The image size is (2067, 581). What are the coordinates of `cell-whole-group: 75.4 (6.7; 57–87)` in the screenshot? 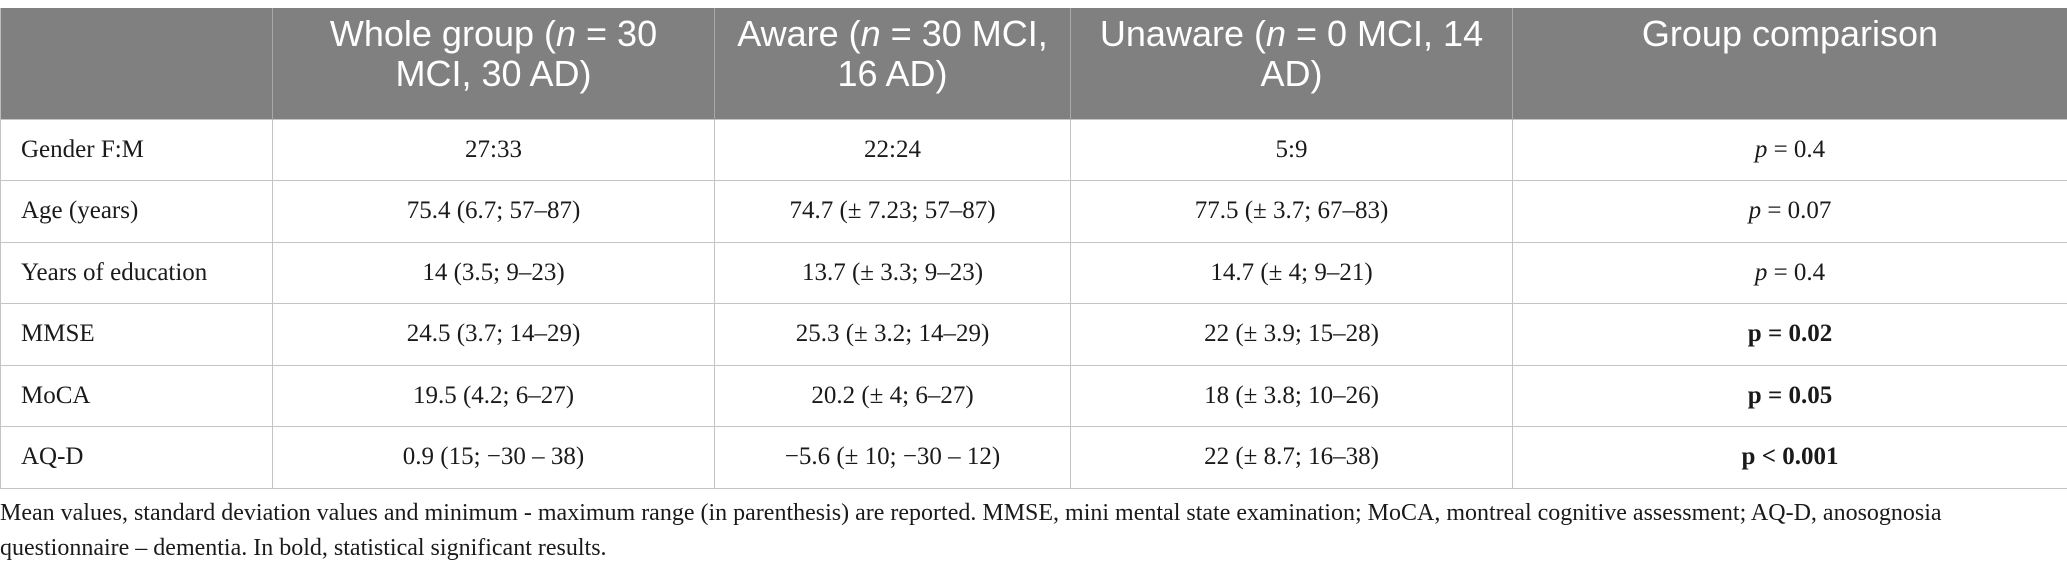 It's located at (493, 211).